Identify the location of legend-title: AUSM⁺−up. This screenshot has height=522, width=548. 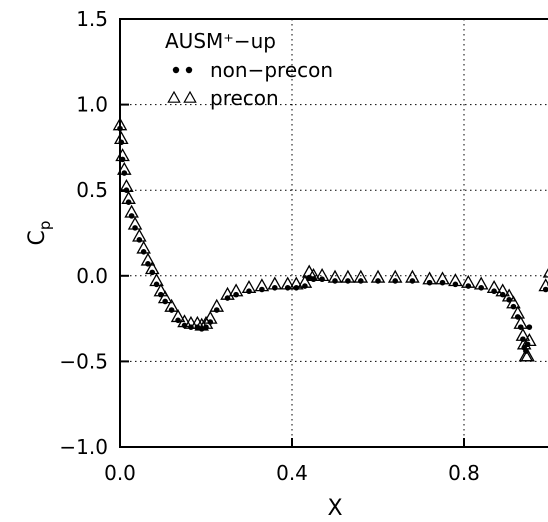
(220, 41).